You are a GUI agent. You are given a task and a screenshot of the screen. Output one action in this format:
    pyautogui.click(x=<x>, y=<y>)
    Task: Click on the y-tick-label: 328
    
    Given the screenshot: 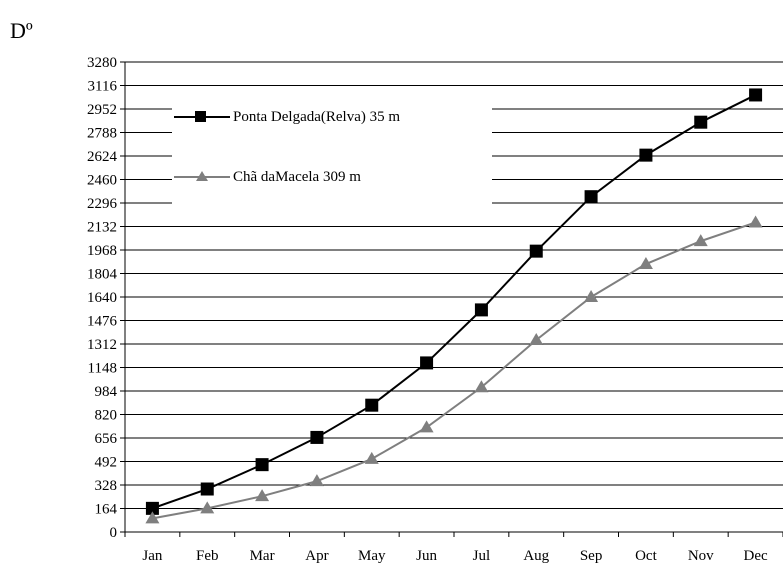 What is the action you would take?
    pyautogui.click(x=106, y=486)
    